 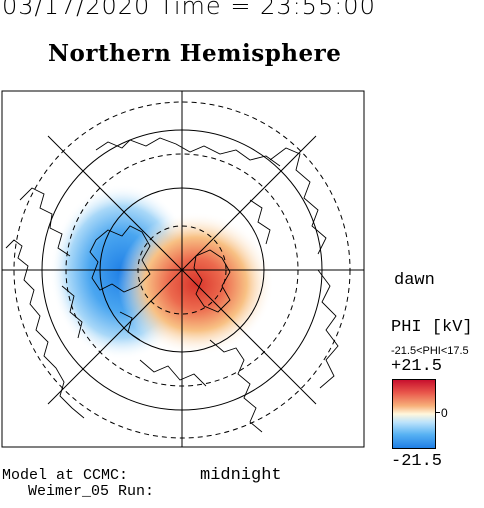 I want to click on legend-title: PHI [kV], so click(x=432, y=327).